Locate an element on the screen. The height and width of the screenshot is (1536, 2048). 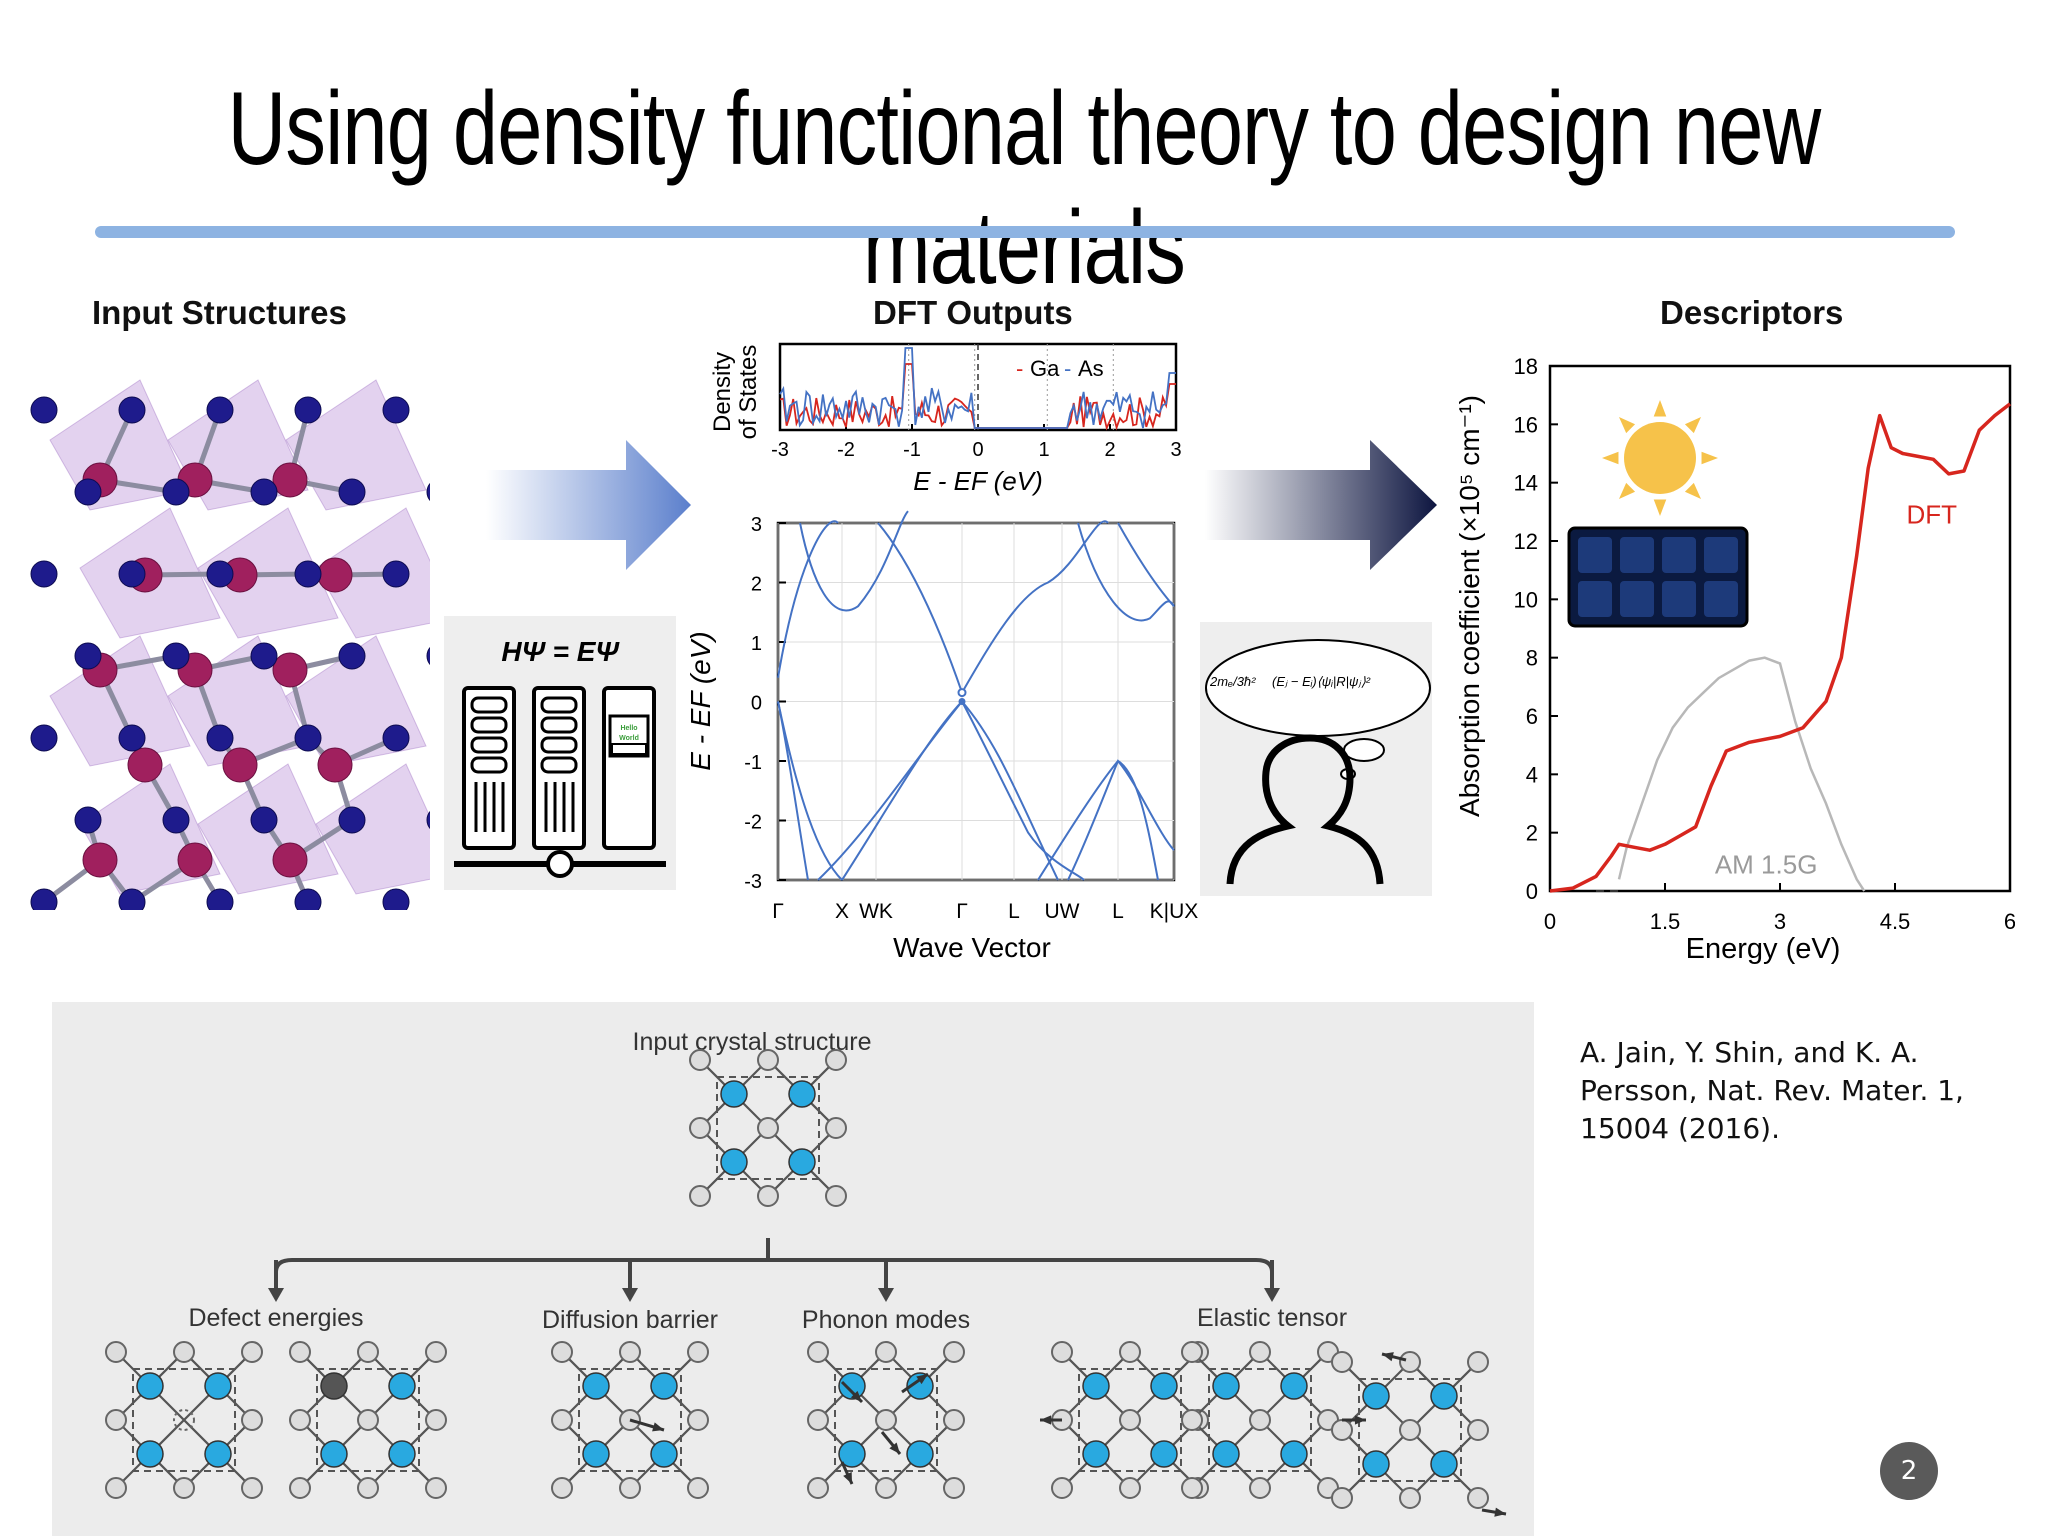
absorption-equation-body: (Eⱼ − Eᵢ)⟨ψᵢ|R|ψⱼ⟩² is located at coordinates (1321, 681).